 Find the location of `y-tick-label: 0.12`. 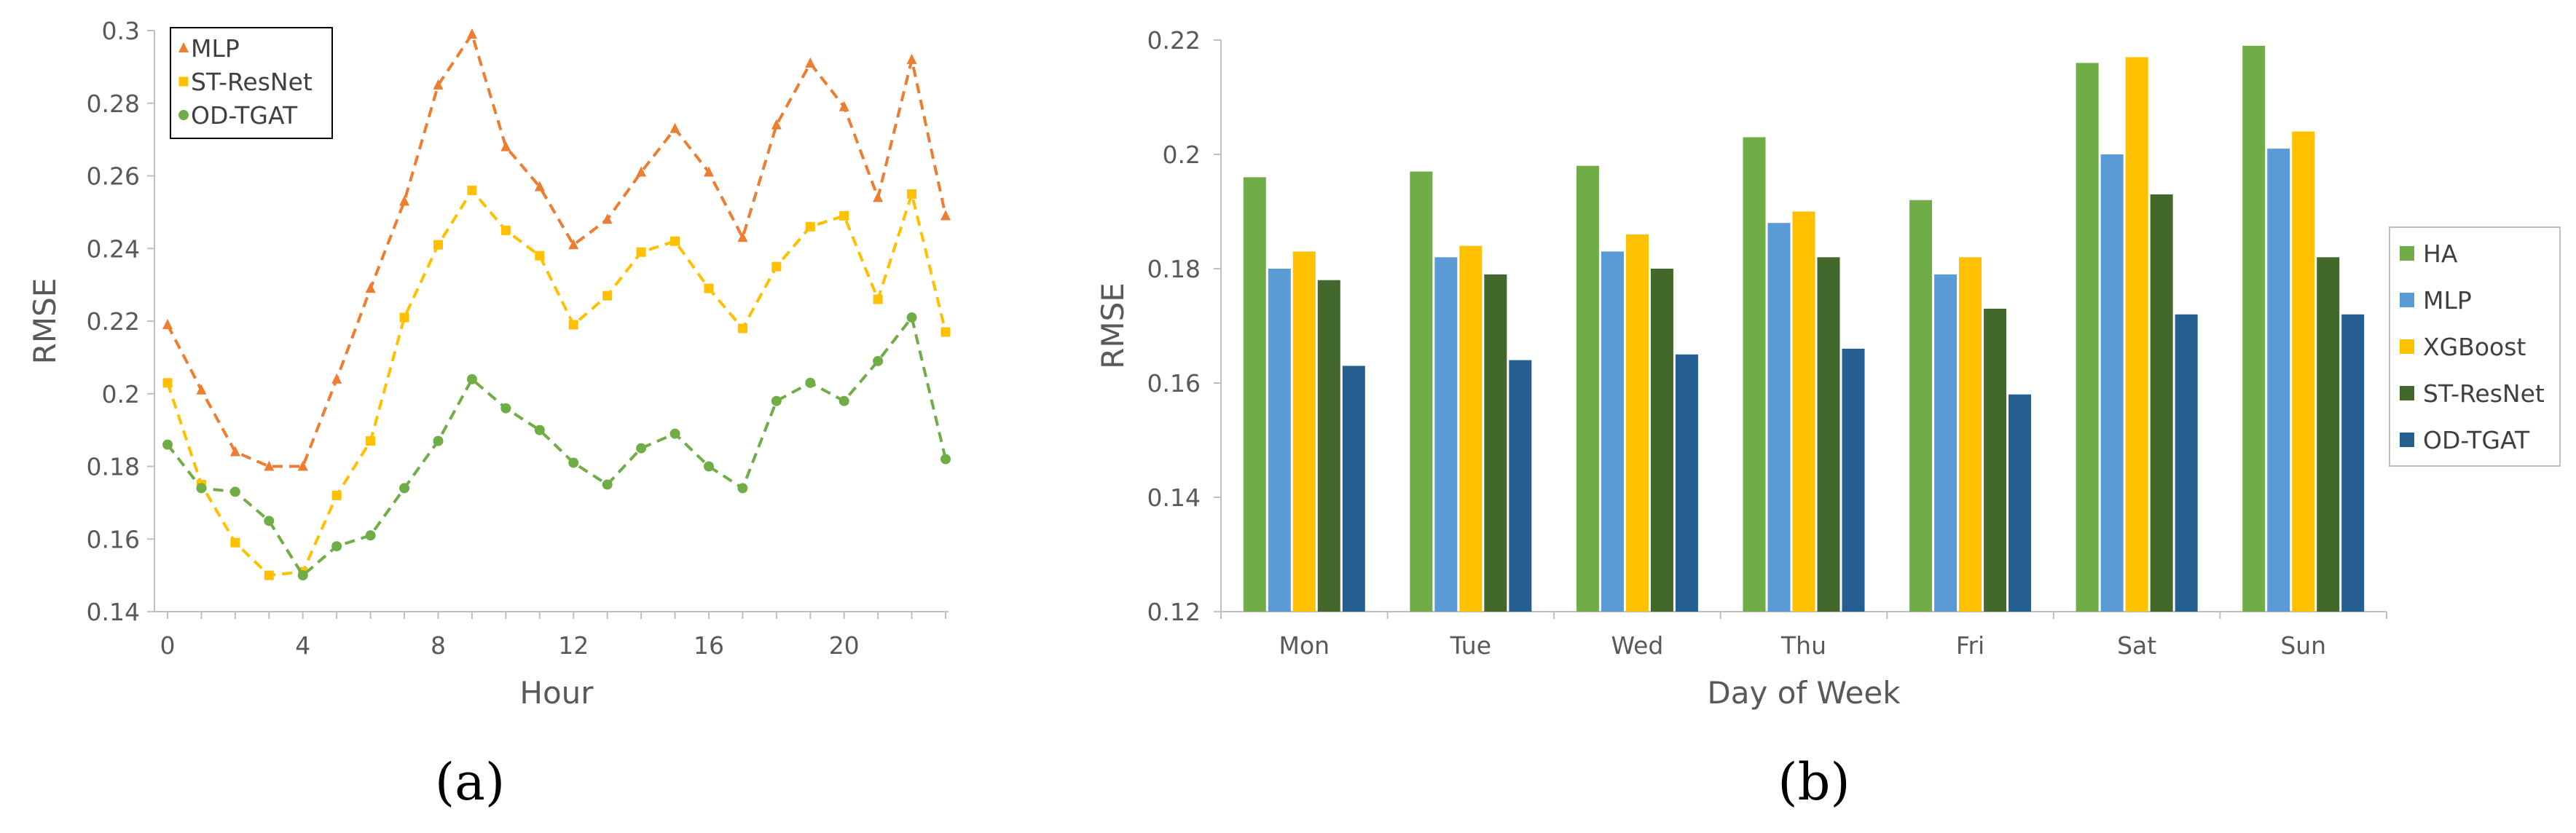

y-tick-label: 0.12 is located at coordinates (1174, 612).